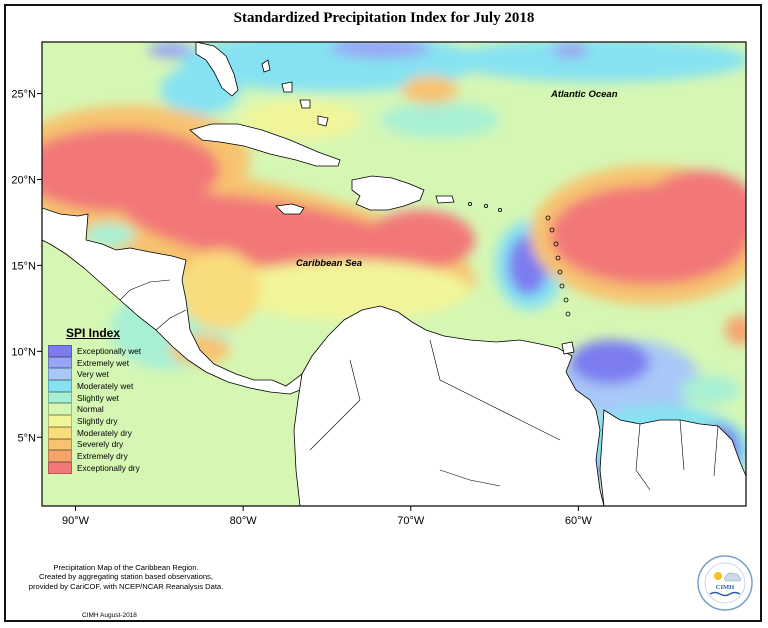 The width and height of the screenshot is (768, 628). I want to click on lat-tick-label: 5°N, so click(27, 438).